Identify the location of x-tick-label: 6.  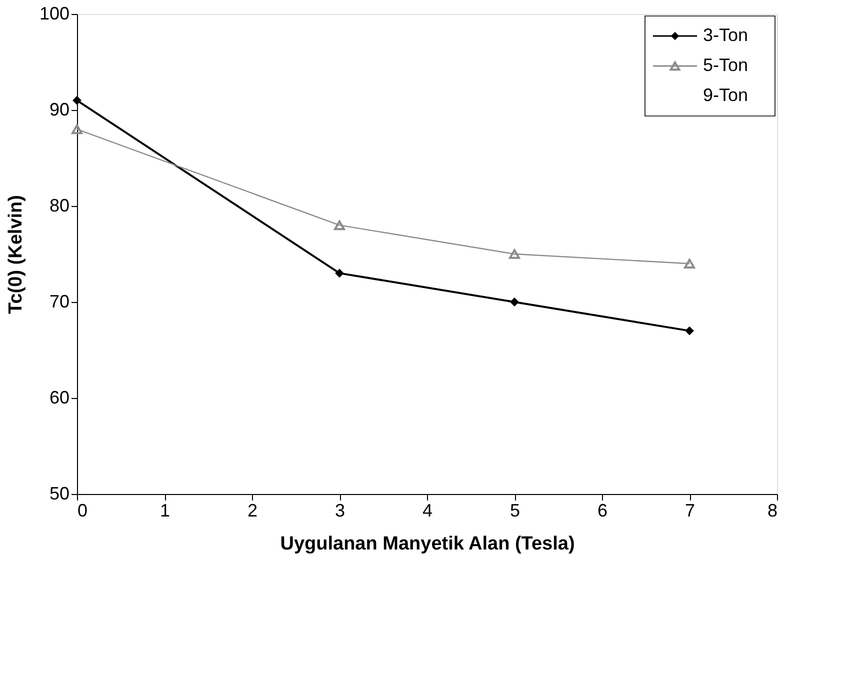
(602, 510).